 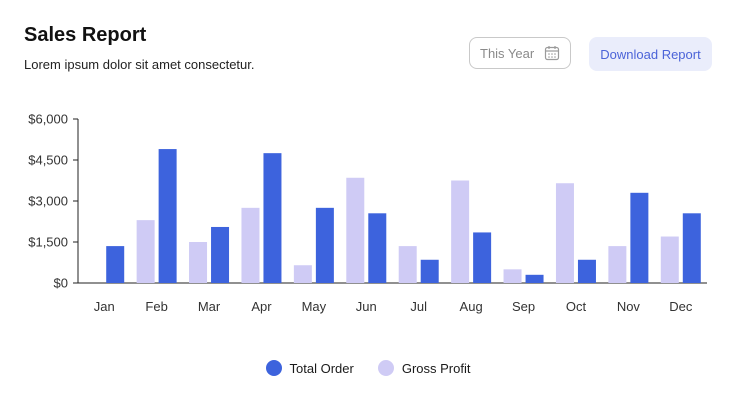 I want to click on x-tick-label: May, so click(x=314, y=306).